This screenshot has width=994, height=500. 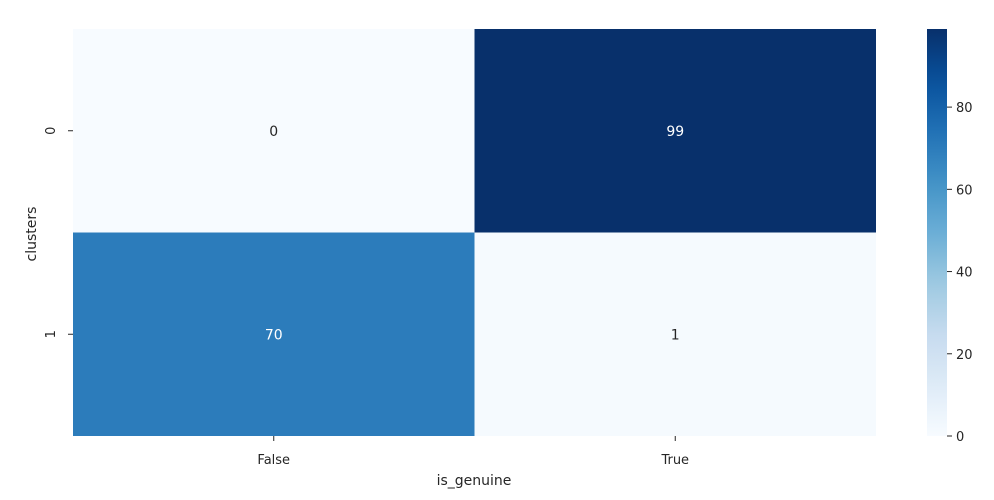 What do you see at coordinates (960, 437) in the screenshot?
I see `colorbar-tick-label: 0` at bounding box center [960, 437].